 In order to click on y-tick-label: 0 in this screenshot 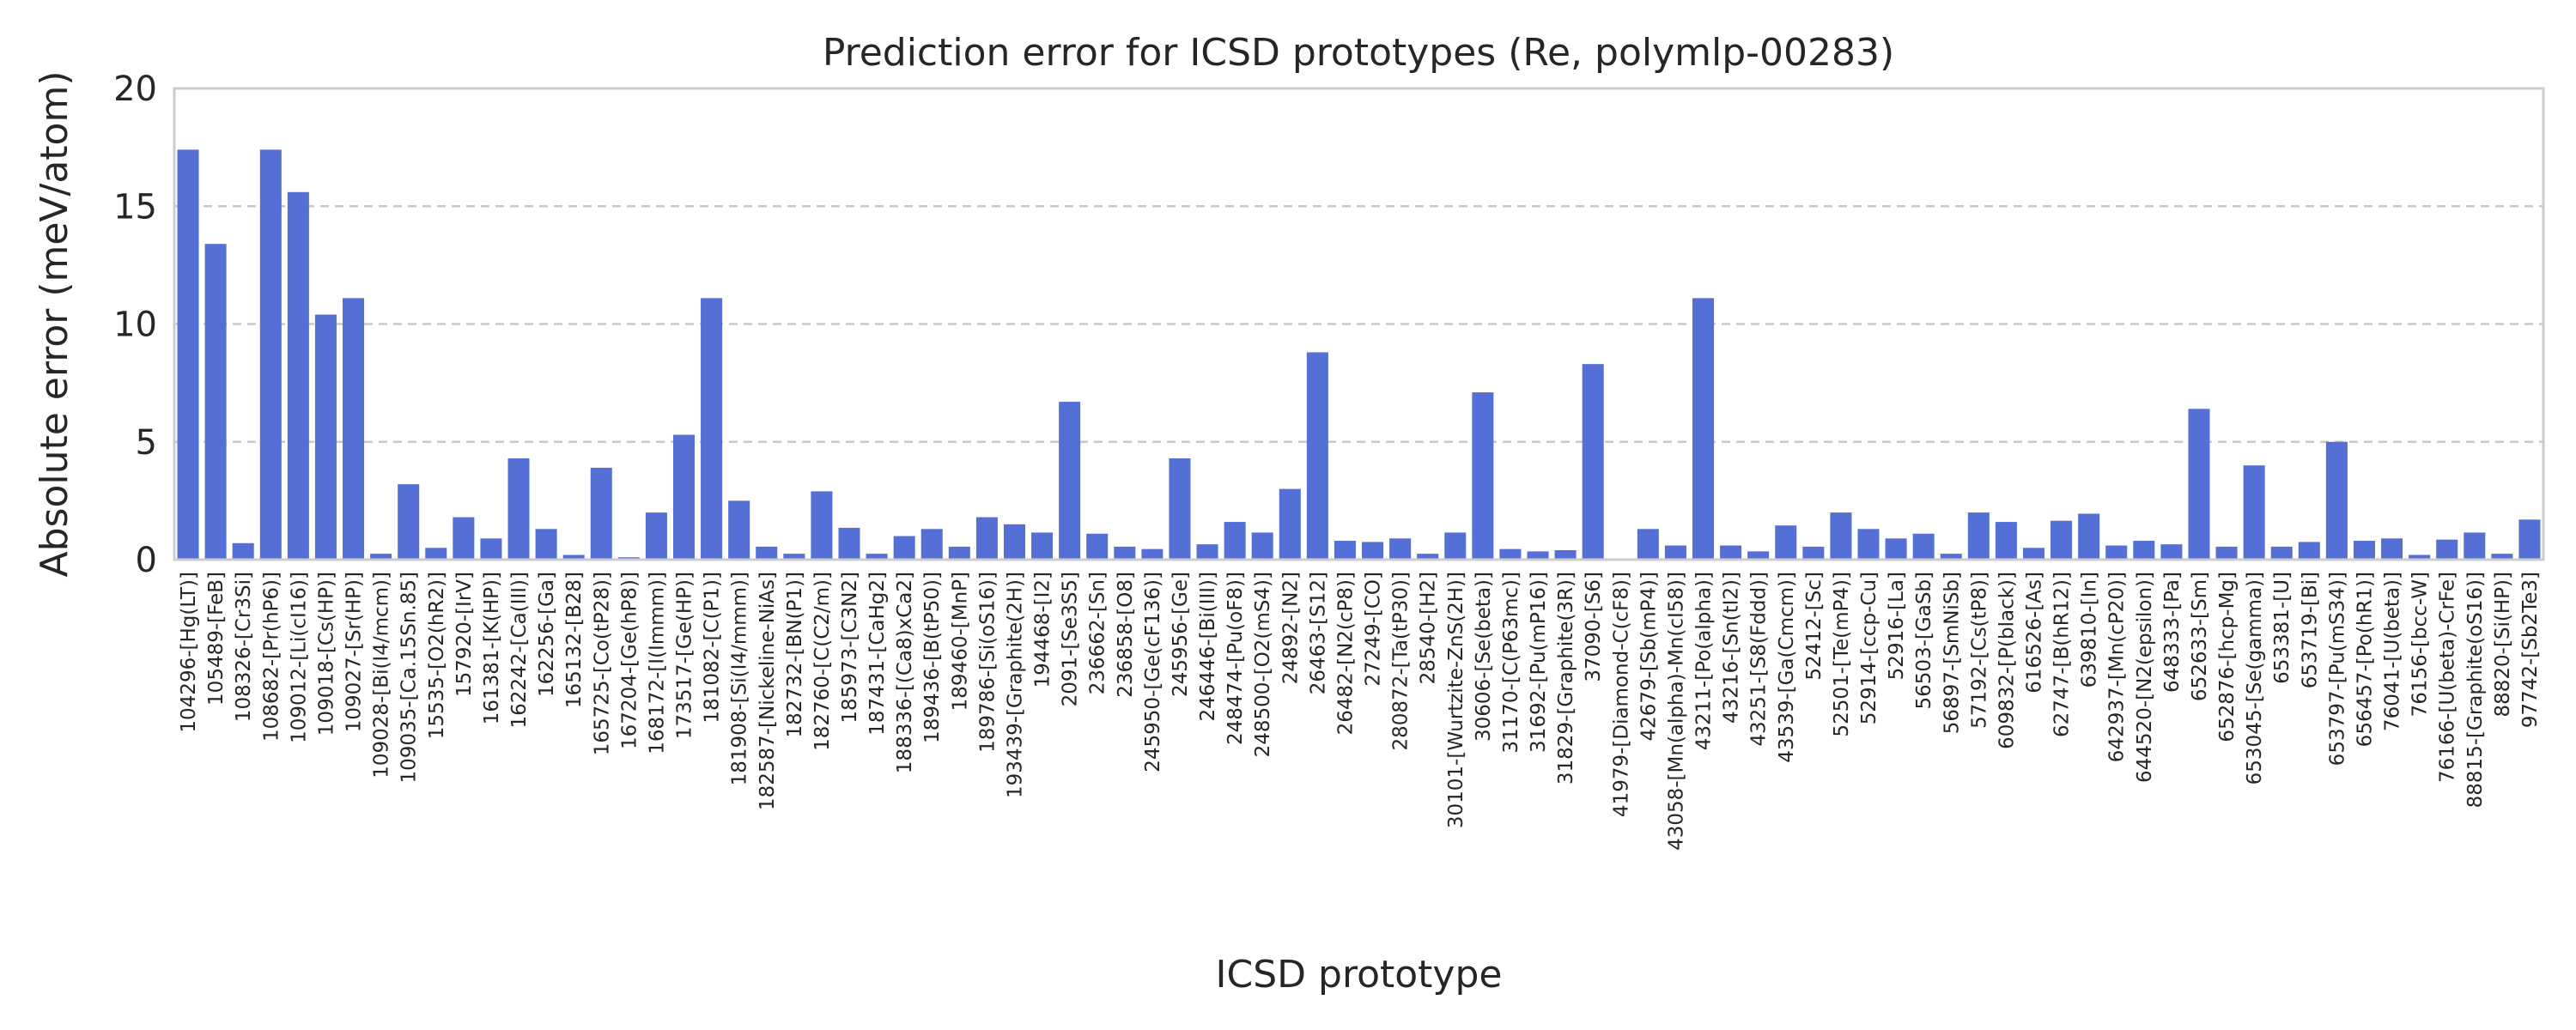, I will do `click(146, 560)`.